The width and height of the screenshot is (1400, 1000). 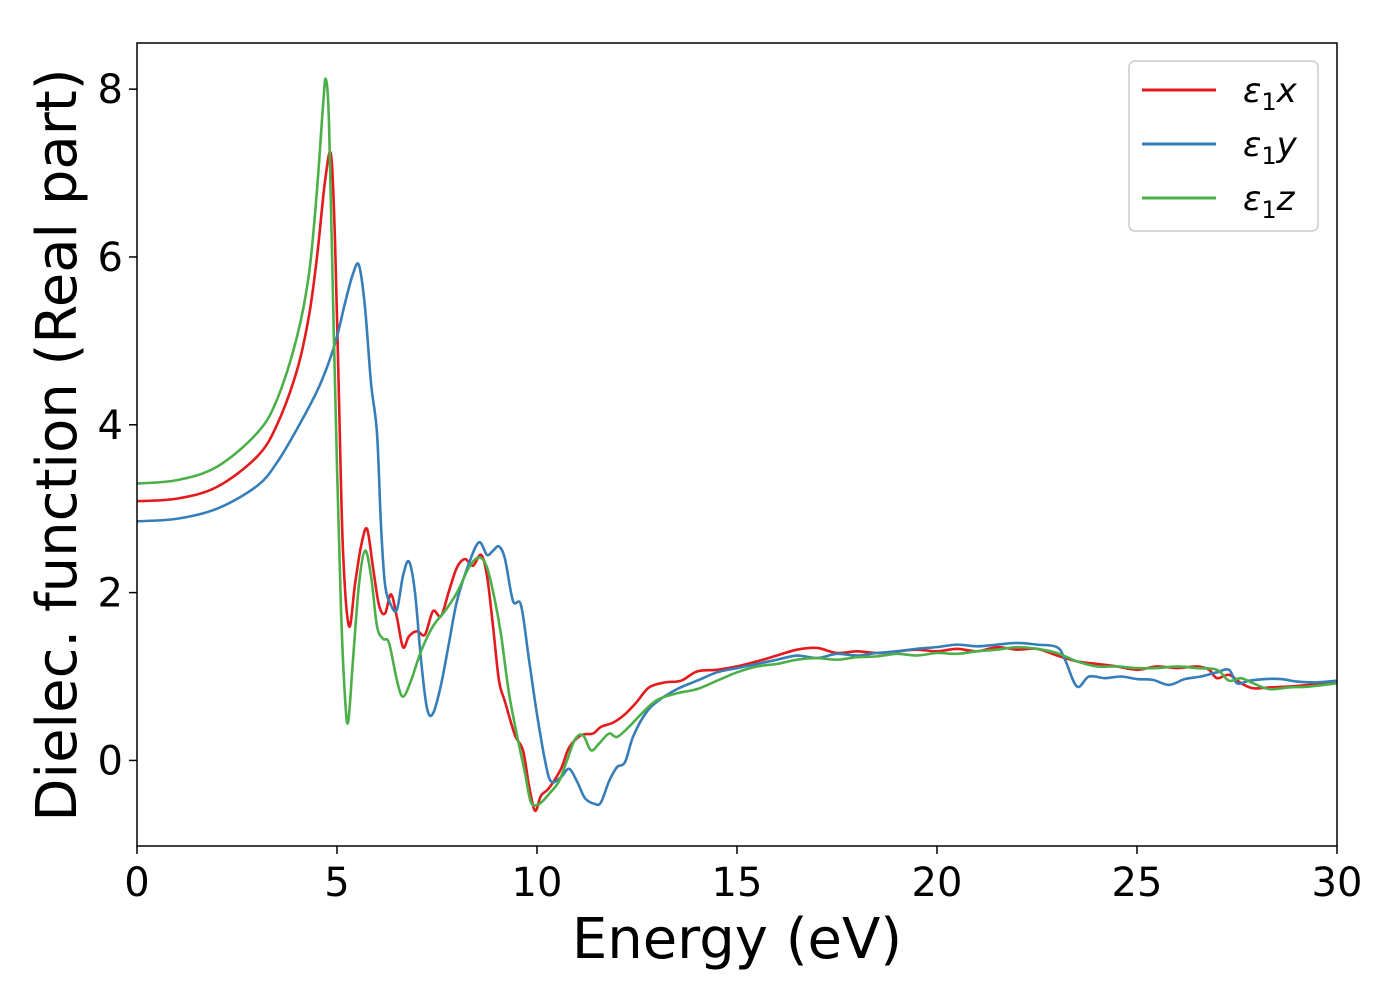 What do you see at coordinates (110, 258) in the screenshot?
I see `y-tick-label: 6` at bounding box center [110, 258].